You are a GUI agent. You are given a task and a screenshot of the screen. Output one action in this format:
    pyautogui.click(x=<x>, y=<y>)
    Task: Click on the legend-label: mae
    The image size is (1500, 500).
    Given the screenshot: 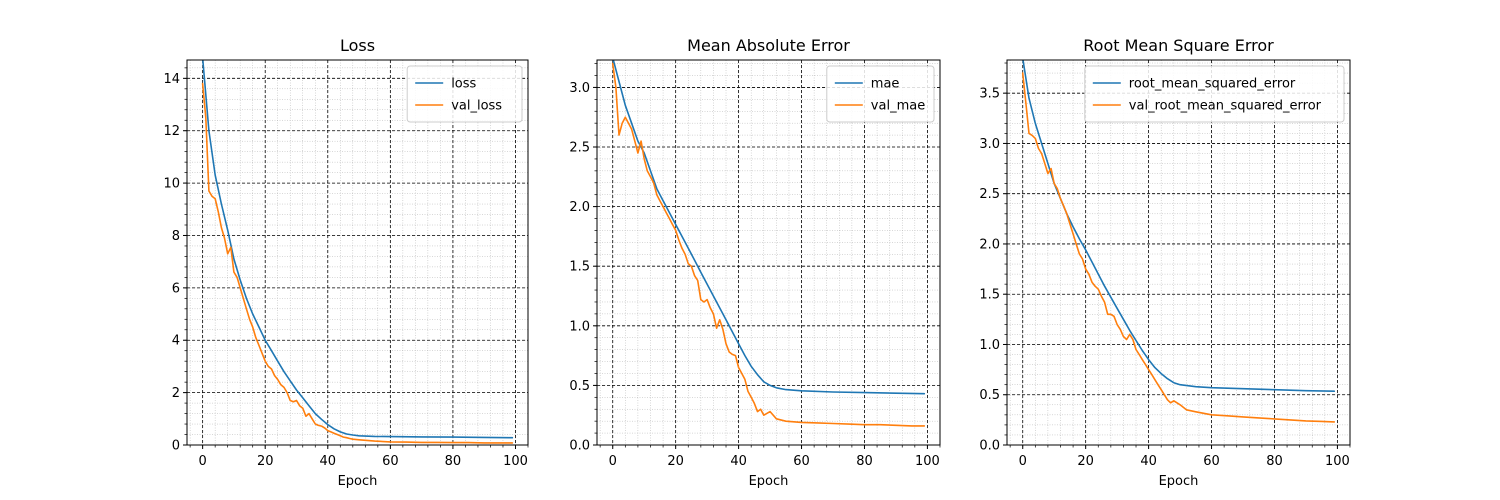 What is the action you would take?
    pyautogui.click(x=885, y=84)
    